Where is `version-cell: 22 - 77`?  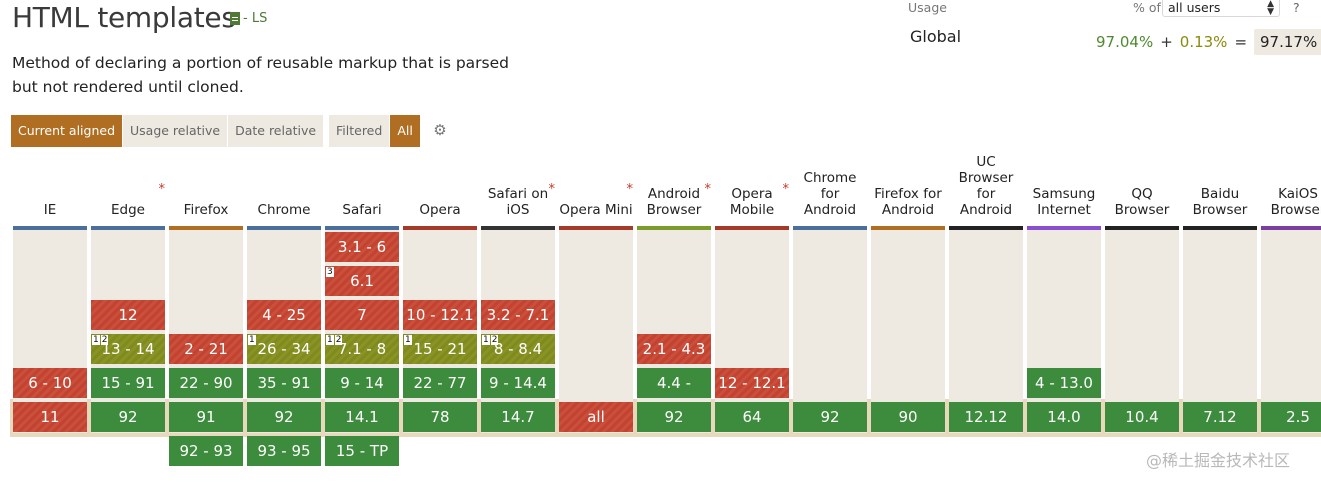
version-cell: 22 - 77 is located at coordinates (440, 383).